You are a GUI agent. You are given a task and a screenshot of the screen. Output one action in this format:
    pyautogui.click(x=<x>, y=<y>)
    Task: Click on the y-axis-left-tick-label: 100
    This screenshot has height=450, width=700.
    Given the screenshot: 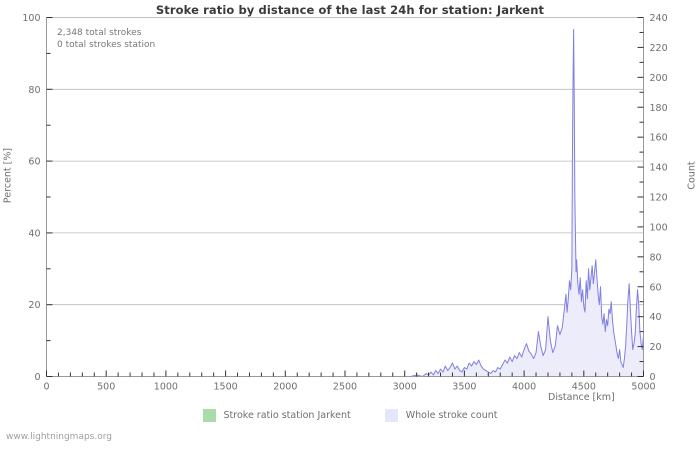 What is the action you would take?
    pyautogui.click(x=31, y=18)
    